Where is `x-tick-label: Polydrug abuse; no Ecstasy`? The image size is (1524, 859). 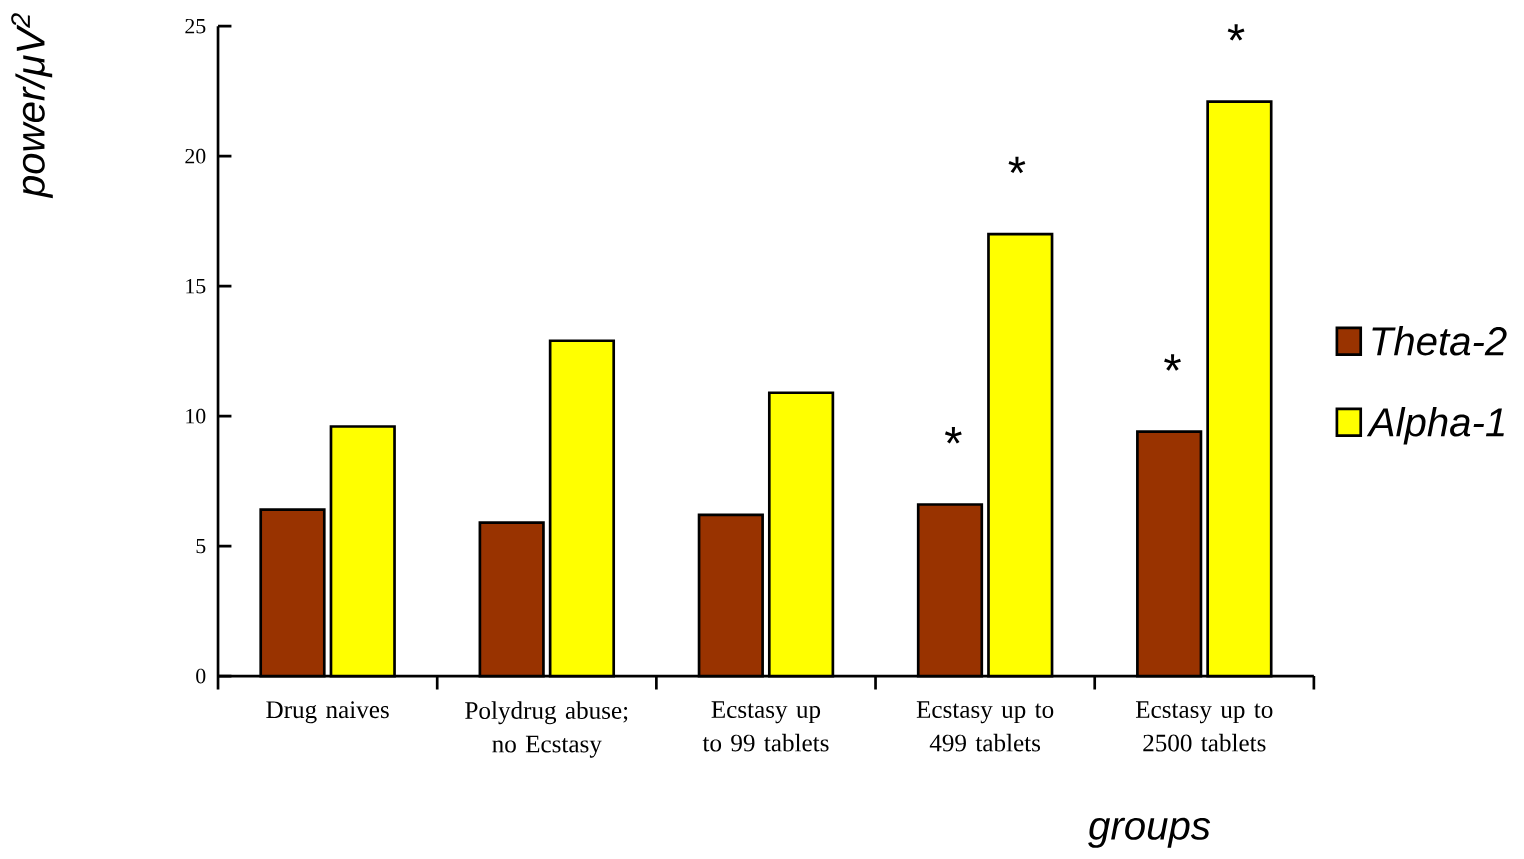 x-tick-label: Polydrug abuse; no Ecstasy is located at coordinates (546, 729).